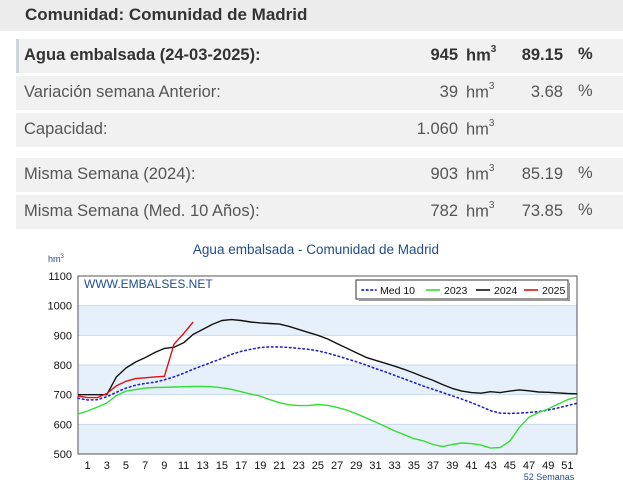 This screenshot has height=490, width=623. Describe the element at coordinates (356, 466) in the screenshot. I see `x-tick-label: 29` at that location.